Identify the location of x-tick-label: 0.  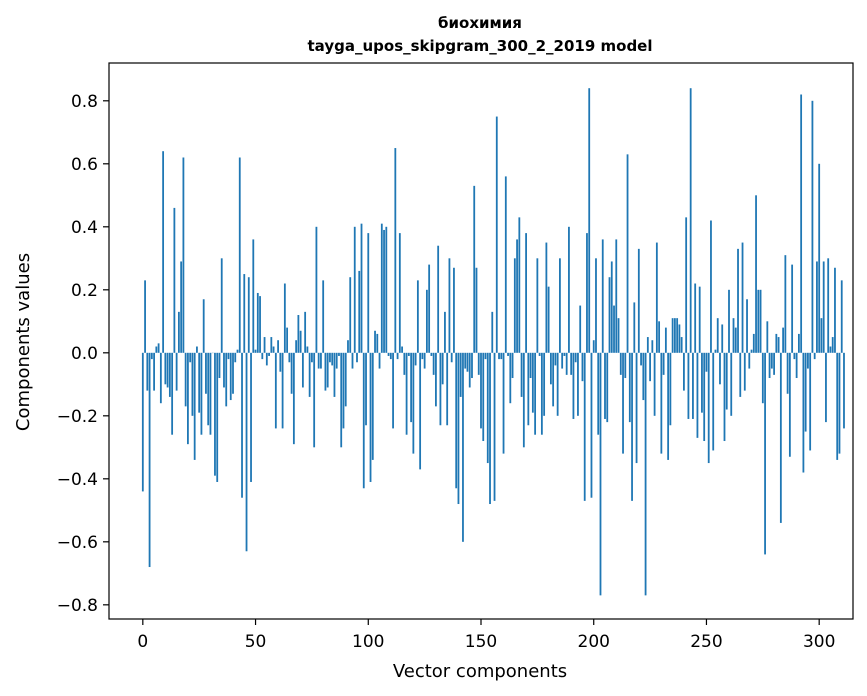
(142, 642).